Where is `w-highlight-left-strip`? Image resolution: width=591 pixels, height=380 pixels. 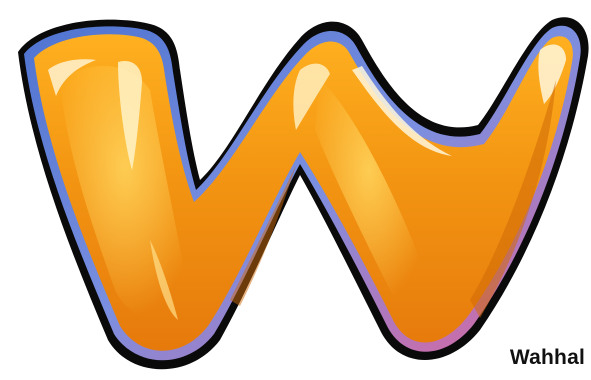 w-highlight-left-strip is located at coordinates (72, 77).